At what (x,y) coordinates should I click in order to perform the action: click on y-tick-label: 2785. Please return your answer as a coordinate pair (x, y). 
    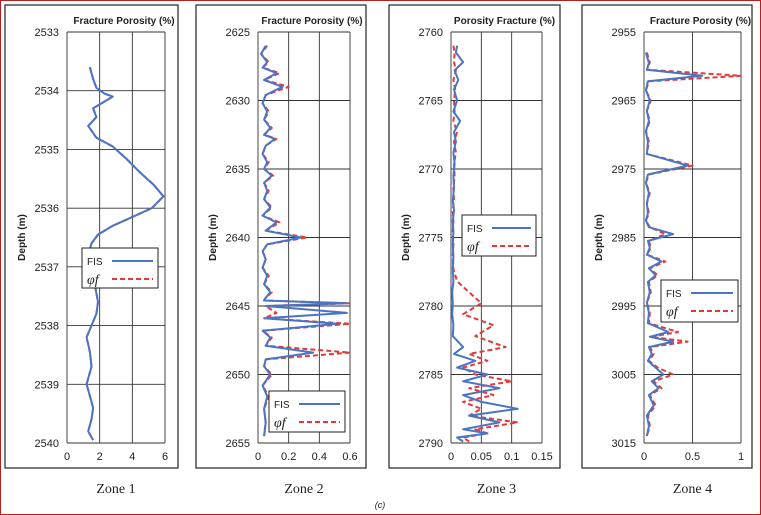
    Looking at the image, I should click on (431, 376).